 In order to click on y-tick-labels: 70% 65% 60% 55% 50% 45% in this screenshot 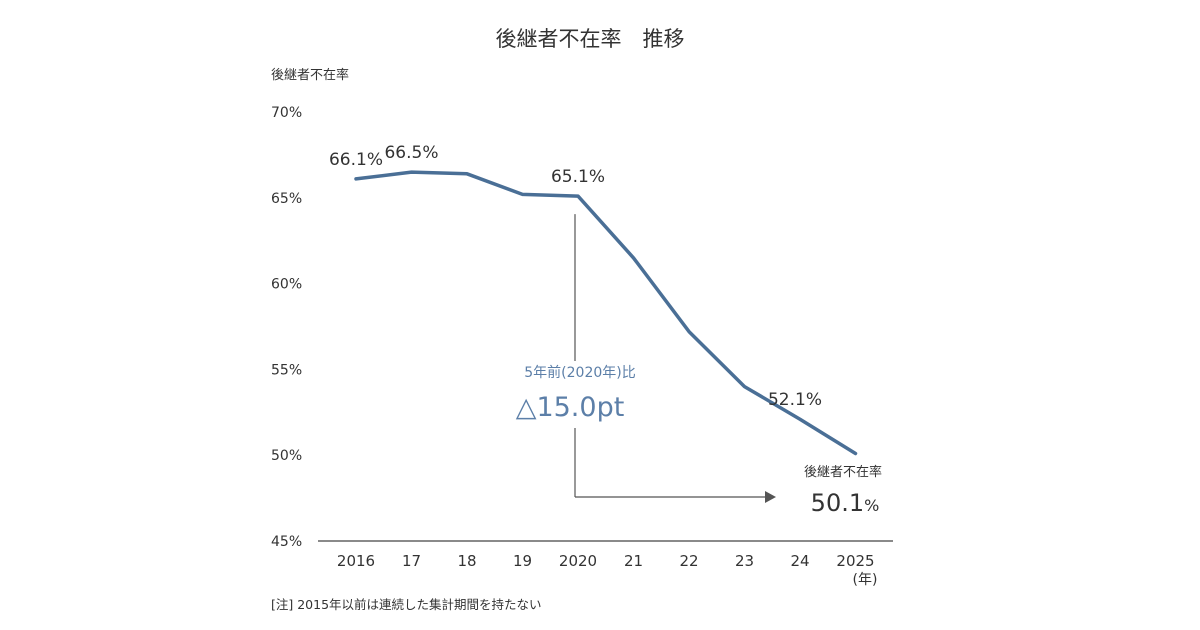, I will do `click(286, 327)`.